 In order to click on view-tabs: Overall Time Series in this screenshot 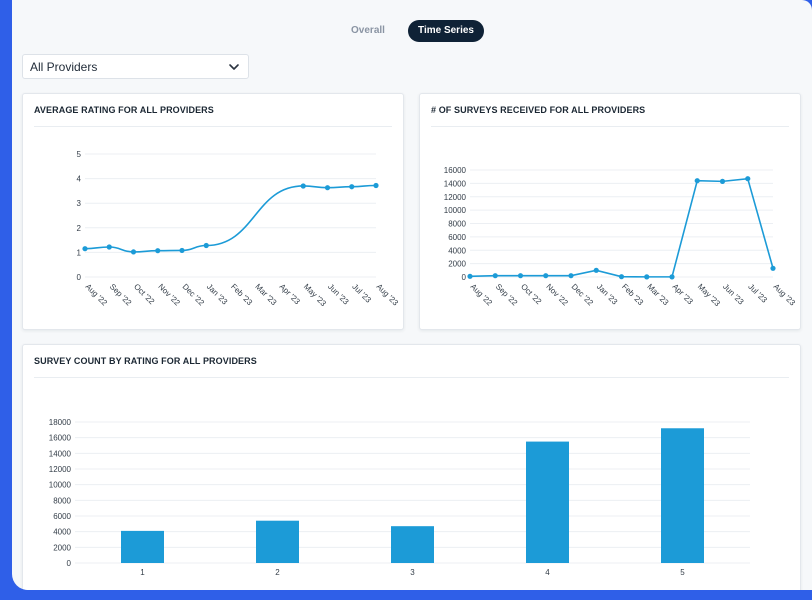, I will do `click(412, 31)`.